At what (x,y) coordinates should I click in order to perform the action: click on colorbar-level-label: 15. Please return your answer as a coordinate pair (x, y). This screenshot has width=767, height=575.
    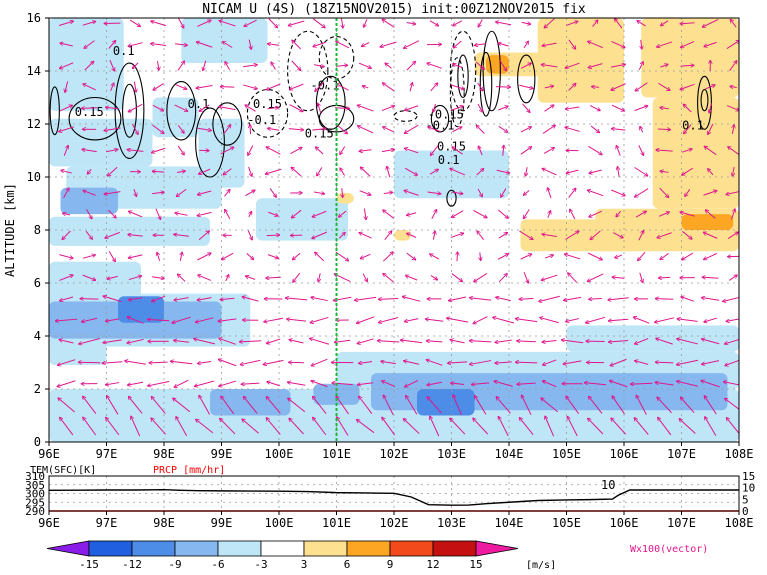
    Looking at the image, I should click on (475, 564).